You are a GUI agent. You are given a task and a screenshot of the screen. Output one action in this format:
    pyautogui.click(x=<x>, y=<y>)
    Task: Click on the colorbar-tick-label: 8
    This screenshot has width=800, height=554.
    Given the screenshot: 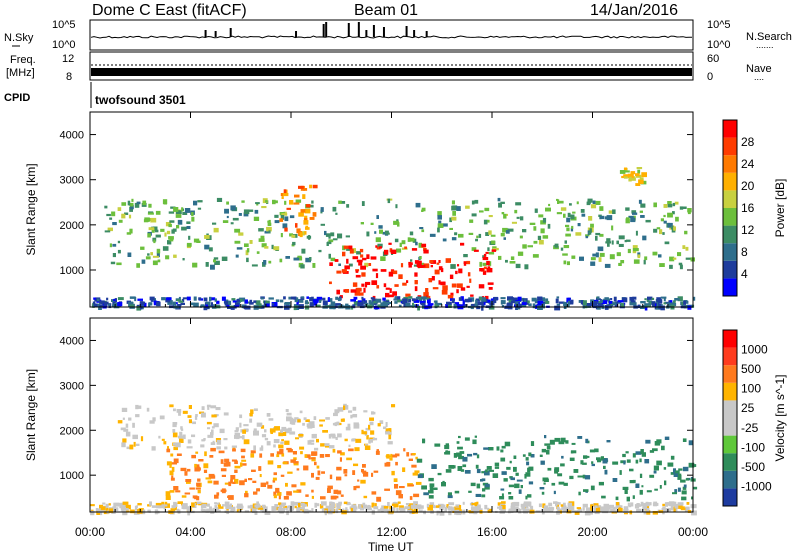 What is the action you would take?
    pyautogui.click(x=744, y=252)
    